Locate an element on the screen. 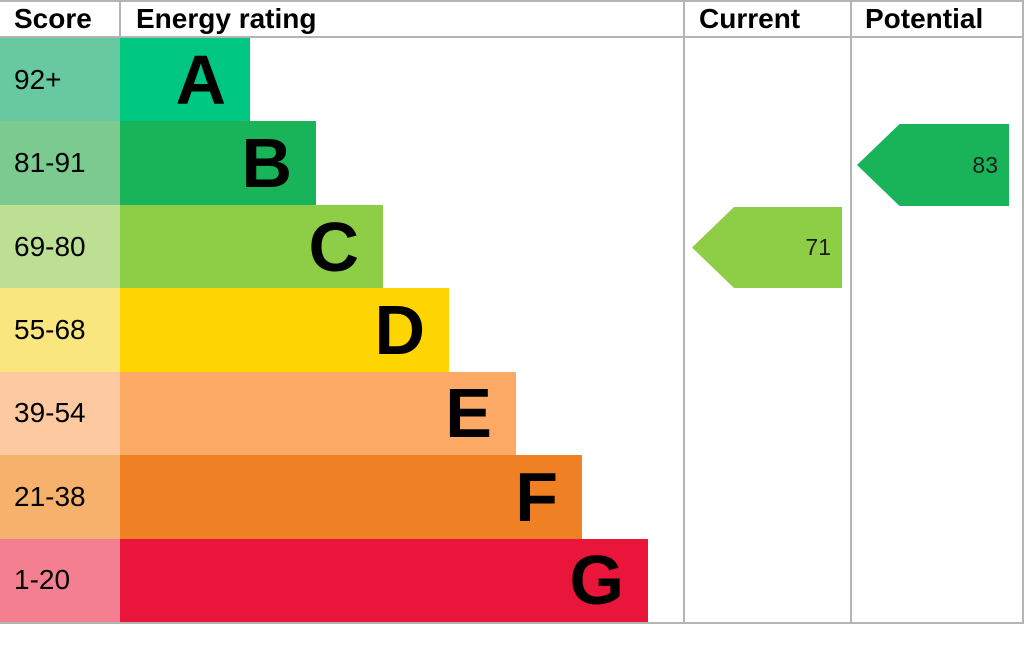 This screenshot has width=1024, height=666. score-column-header: Score is located at coordinates (53, 18).